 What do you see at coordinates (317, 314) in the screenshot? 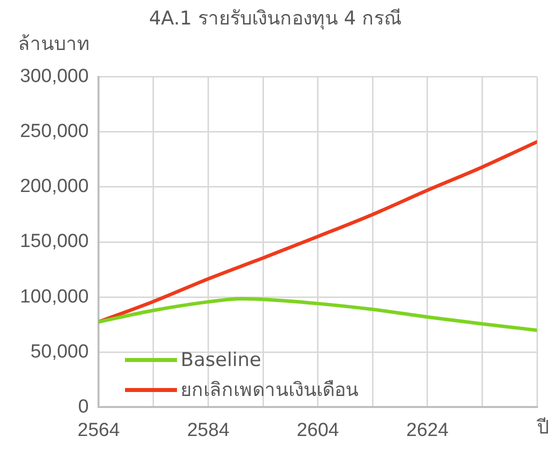
I see `line-series` at bounding box center [317, 314].